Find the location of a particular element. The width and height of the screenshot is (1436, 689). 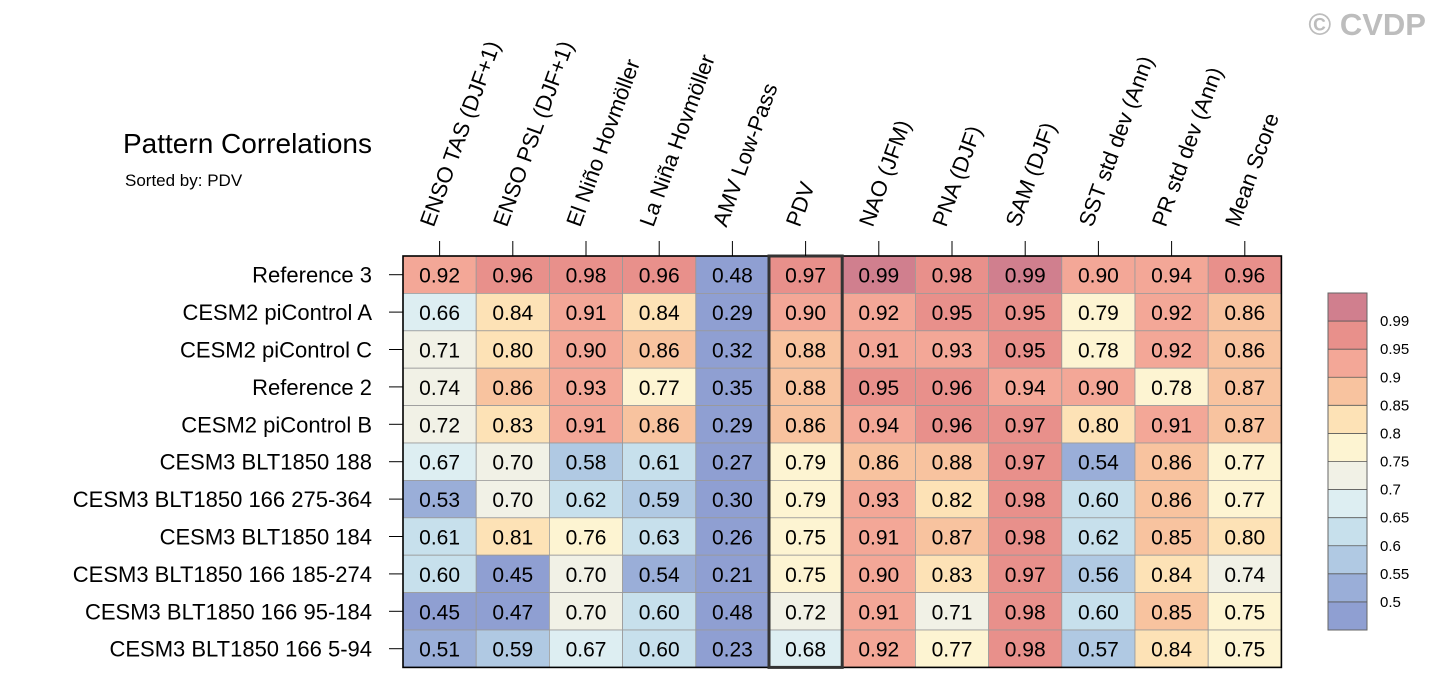

column-label: Mean Score is located at coordinates (1252, 170).